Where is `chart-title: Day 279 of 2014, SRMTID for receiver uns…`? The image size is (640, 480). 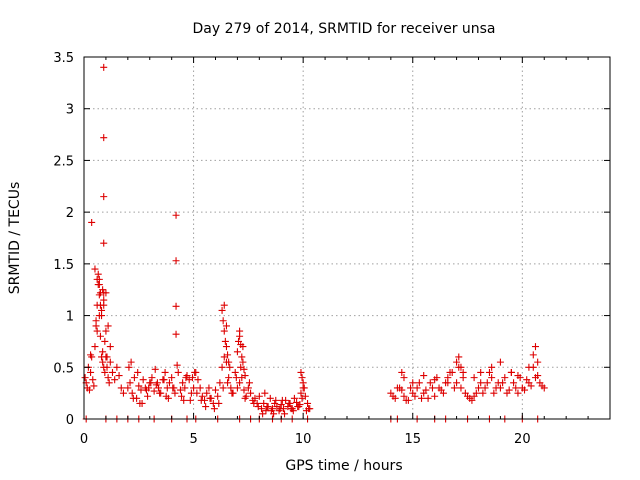 chart-title: Day 279 of 2014, SRMTID for receiver uns… is located at coordinates (343, 29).